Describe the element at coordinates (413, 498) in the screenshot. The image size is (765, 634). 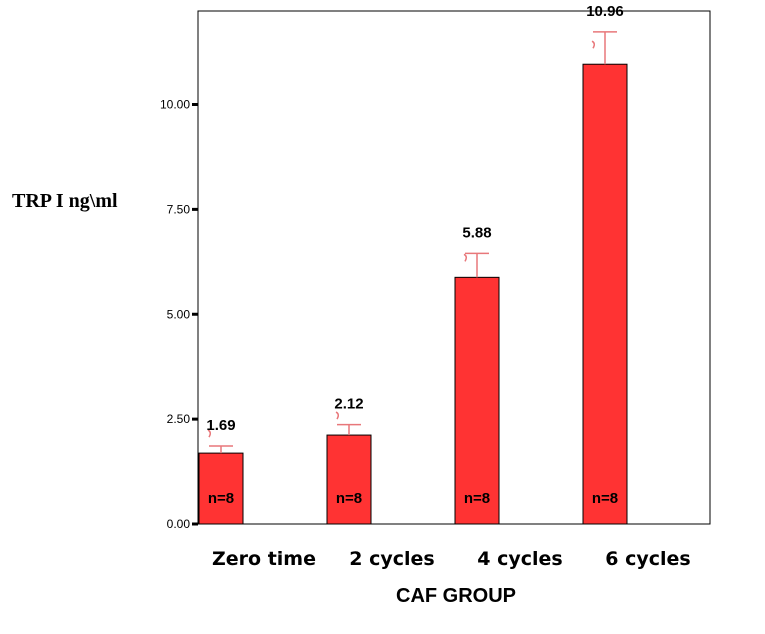
I see `n-labels: n=8 n=8 n=8 n=8` at that location.